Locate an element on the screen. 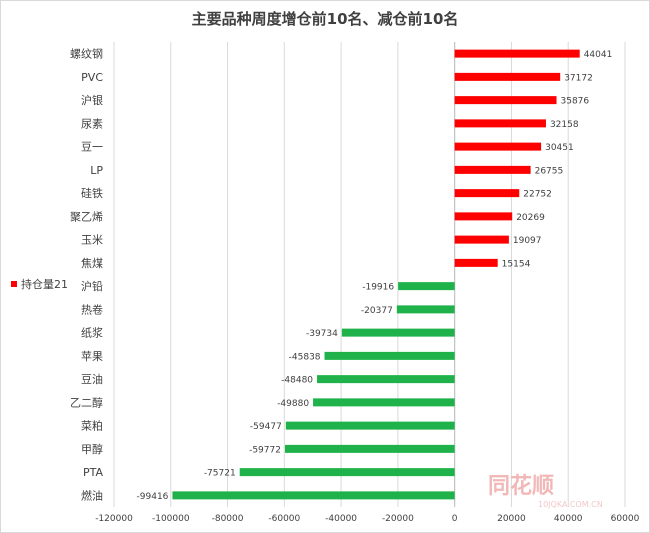 The height and width of the screenshot is (533, 650). x-tick-label: -40000 is located at coordinates (341, 519).